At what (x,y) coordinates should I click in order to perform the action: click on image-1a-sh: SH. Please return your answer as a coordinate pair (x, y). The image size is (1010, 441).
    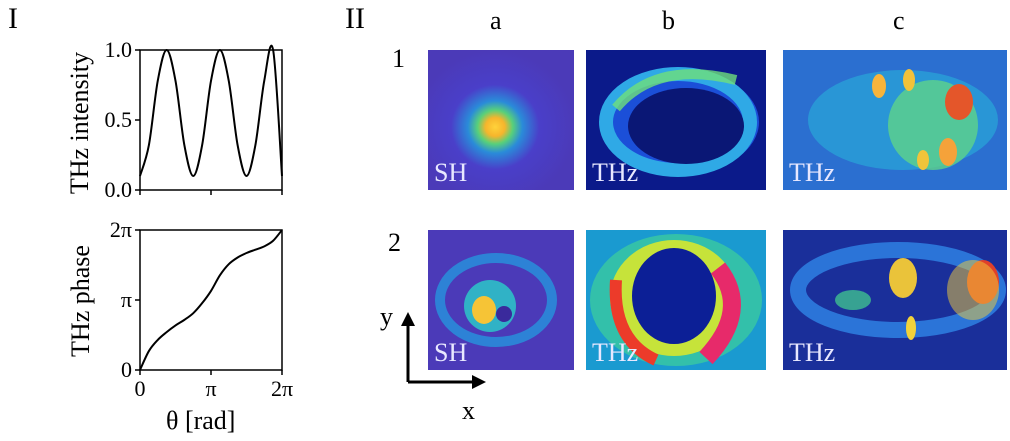
    Looking at the image, I should click on (501, 120).